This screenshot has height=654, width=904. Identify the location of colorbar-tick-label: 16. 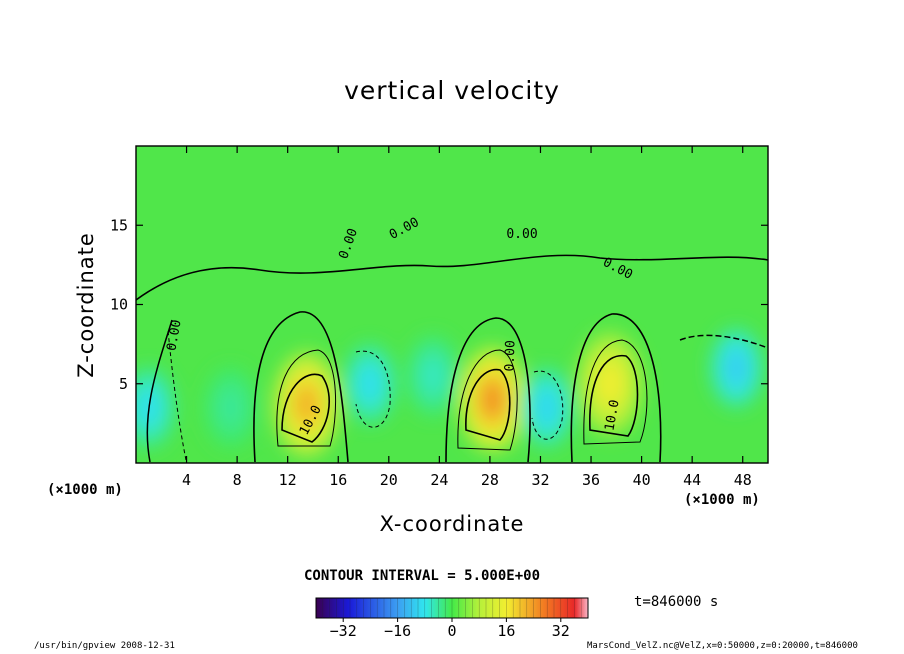
(506, 631).